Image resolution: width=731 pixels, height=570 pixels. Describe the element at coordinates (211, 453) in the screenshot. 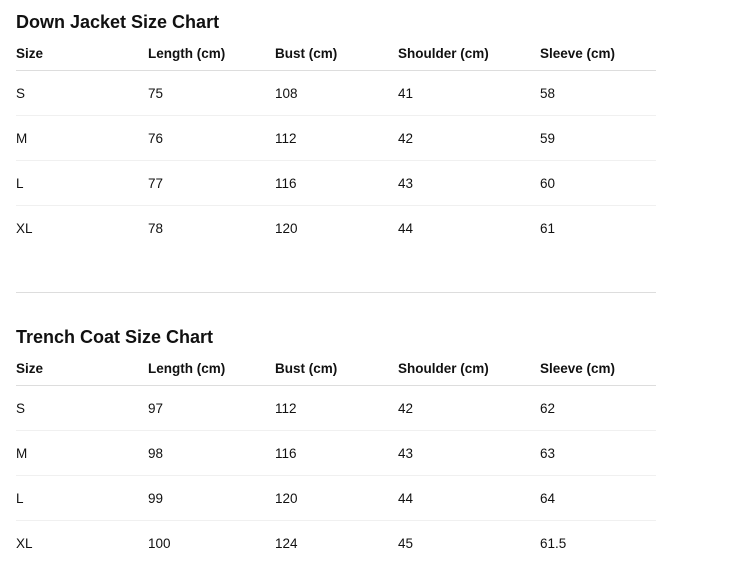

I see `table-cell: 98` at that location.